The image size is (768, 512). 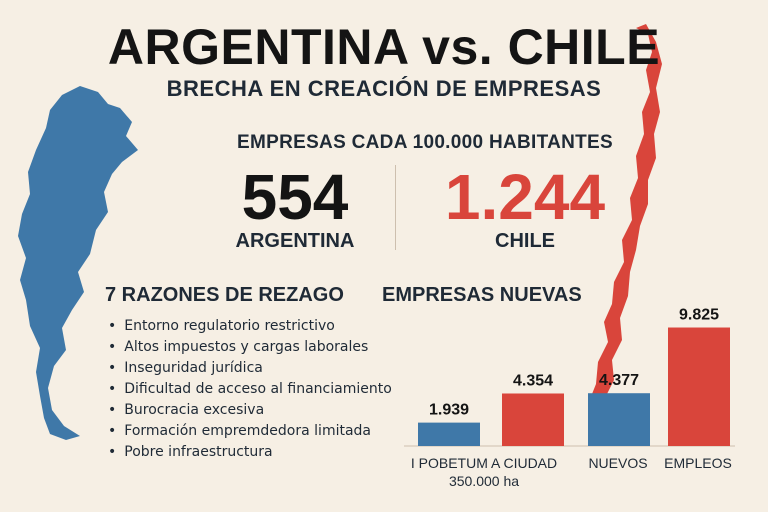 What do you see at coordinates (250, 410) in the screenshot?
I see `reason-item: Burocracia excesiva` at bounding box center [250, 410].